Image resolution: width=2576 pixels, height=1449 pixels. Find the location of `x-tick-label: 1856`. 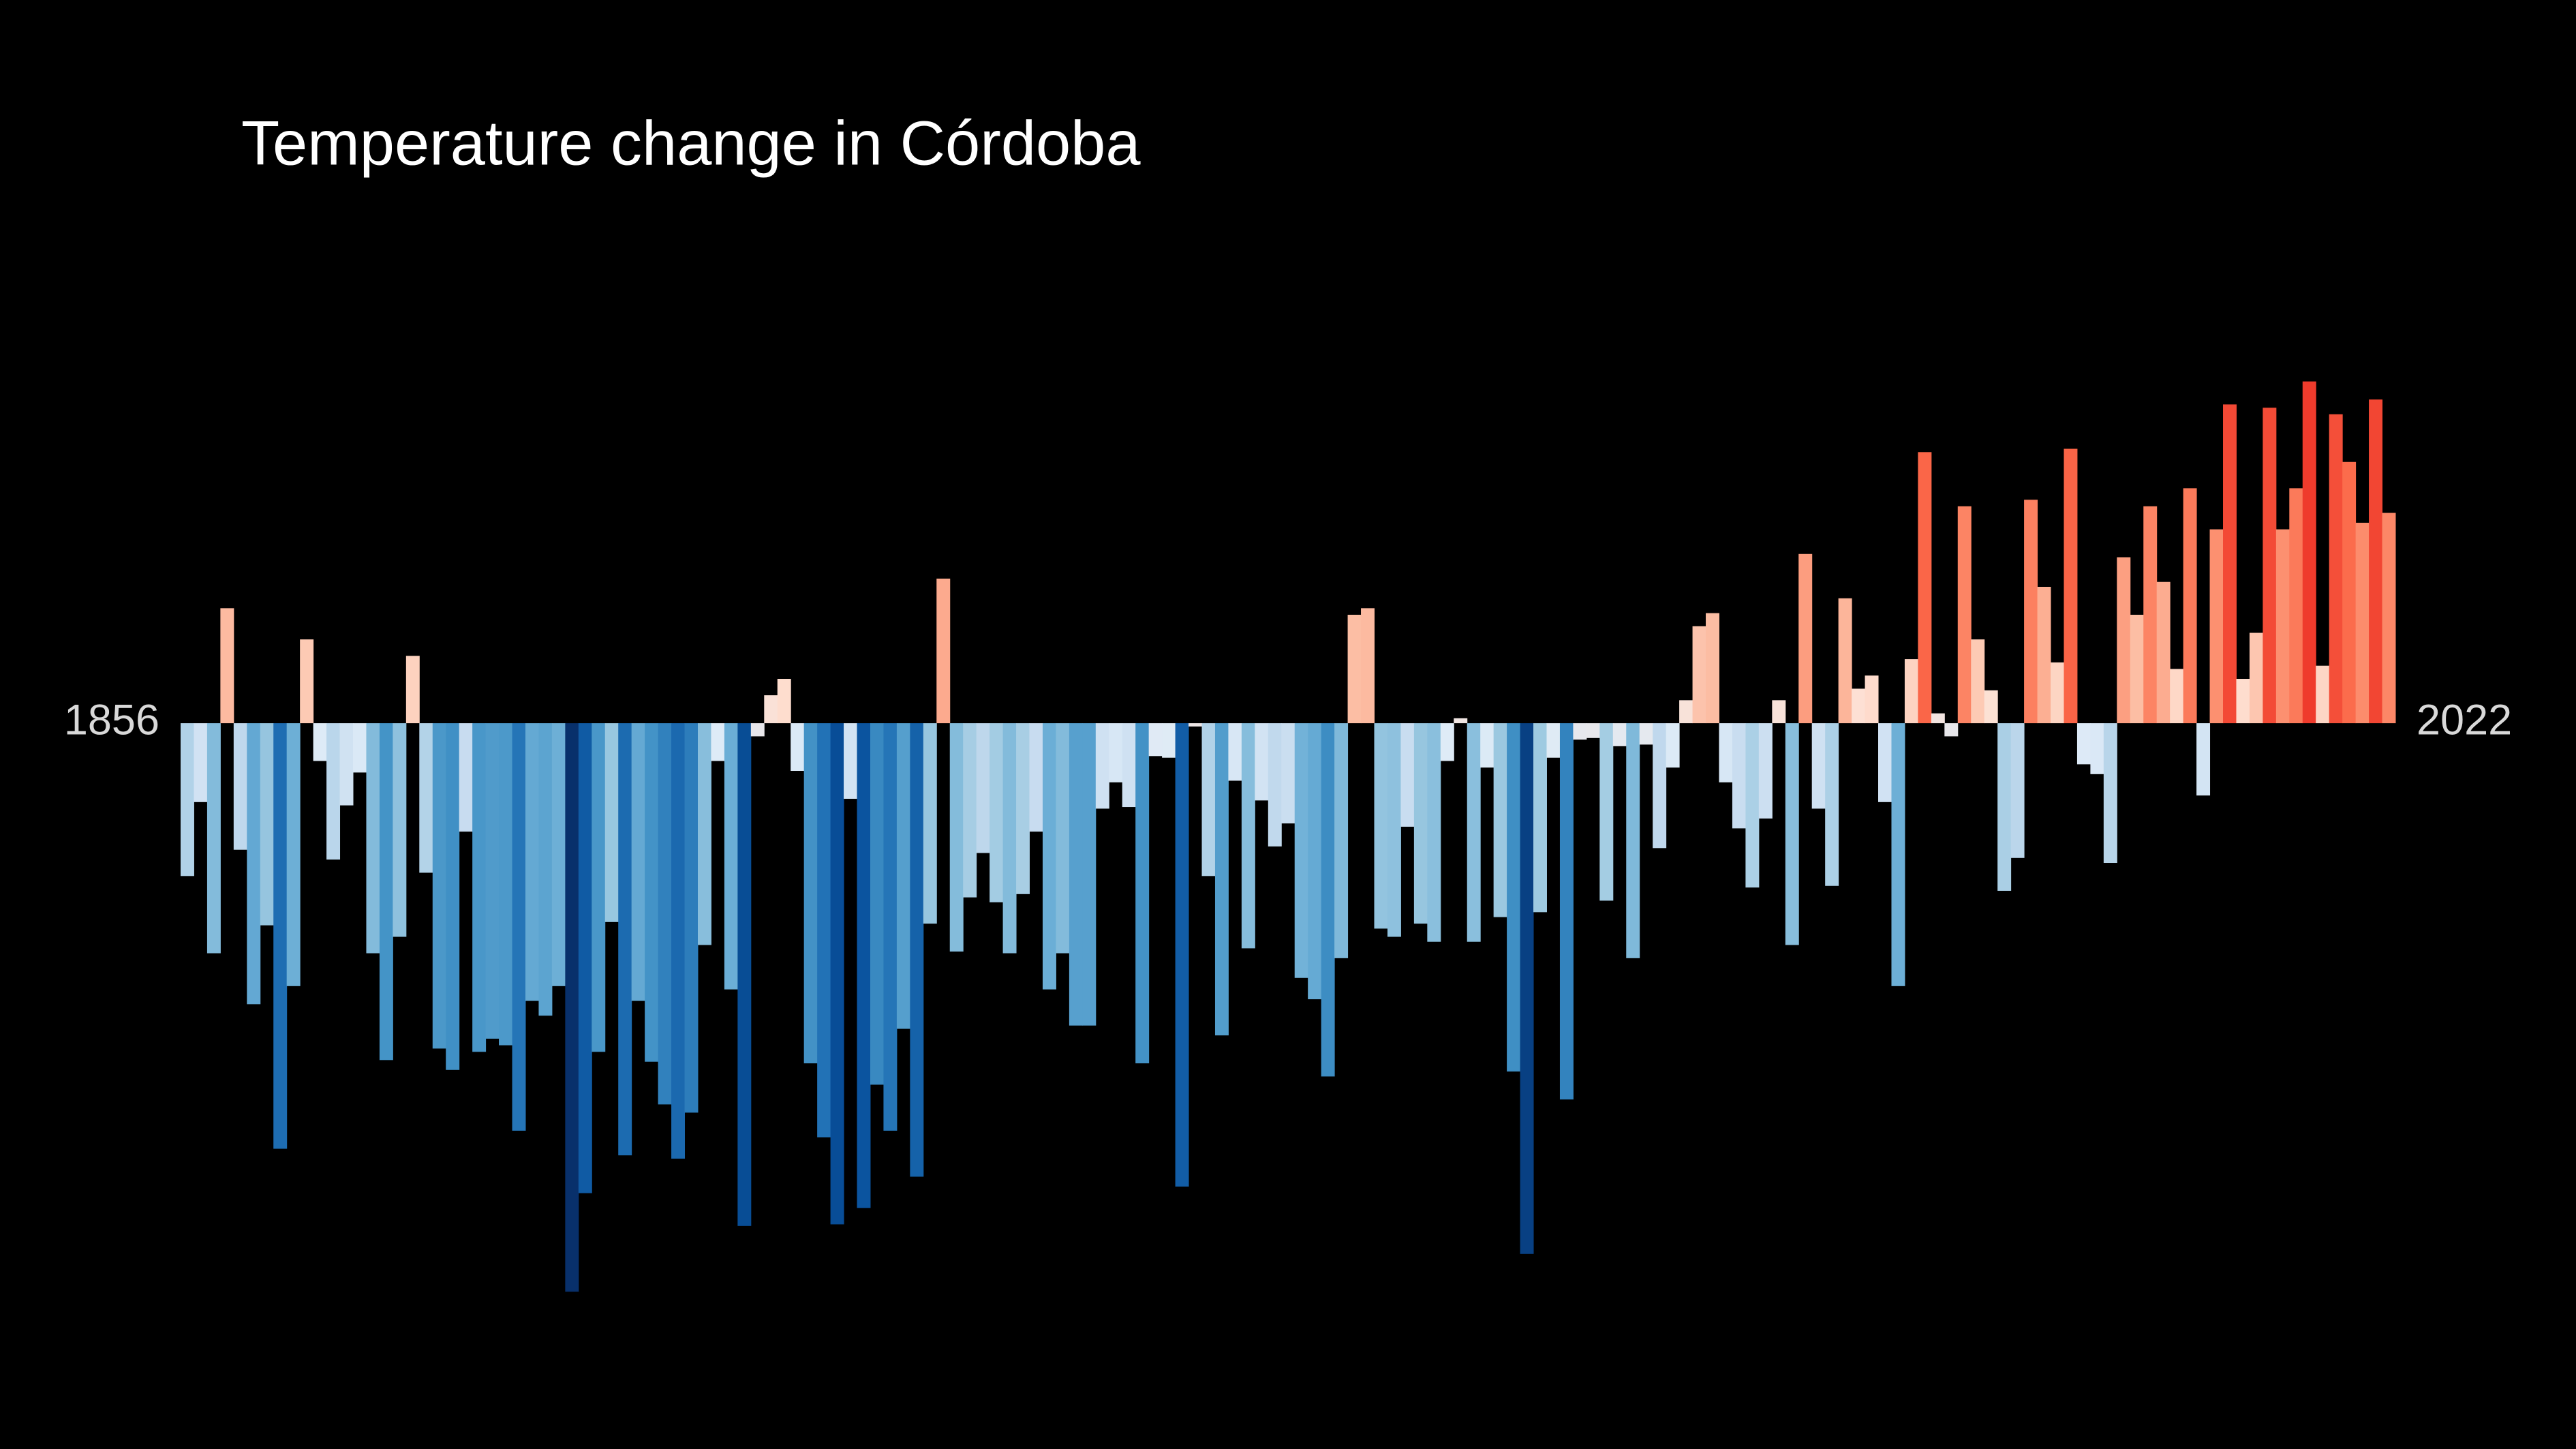

x-tick-label: 1856 is located at coordinates (112, 721).